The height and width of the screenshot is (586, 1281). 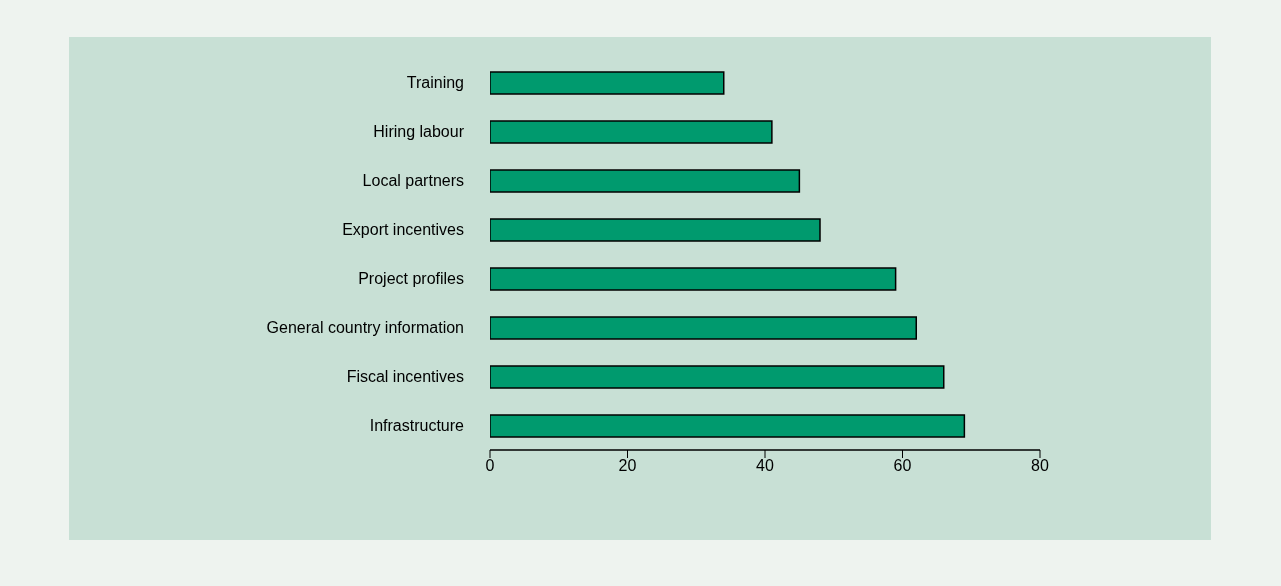 I want to click on y-tick-label: Training, so click(x=435, y=83).